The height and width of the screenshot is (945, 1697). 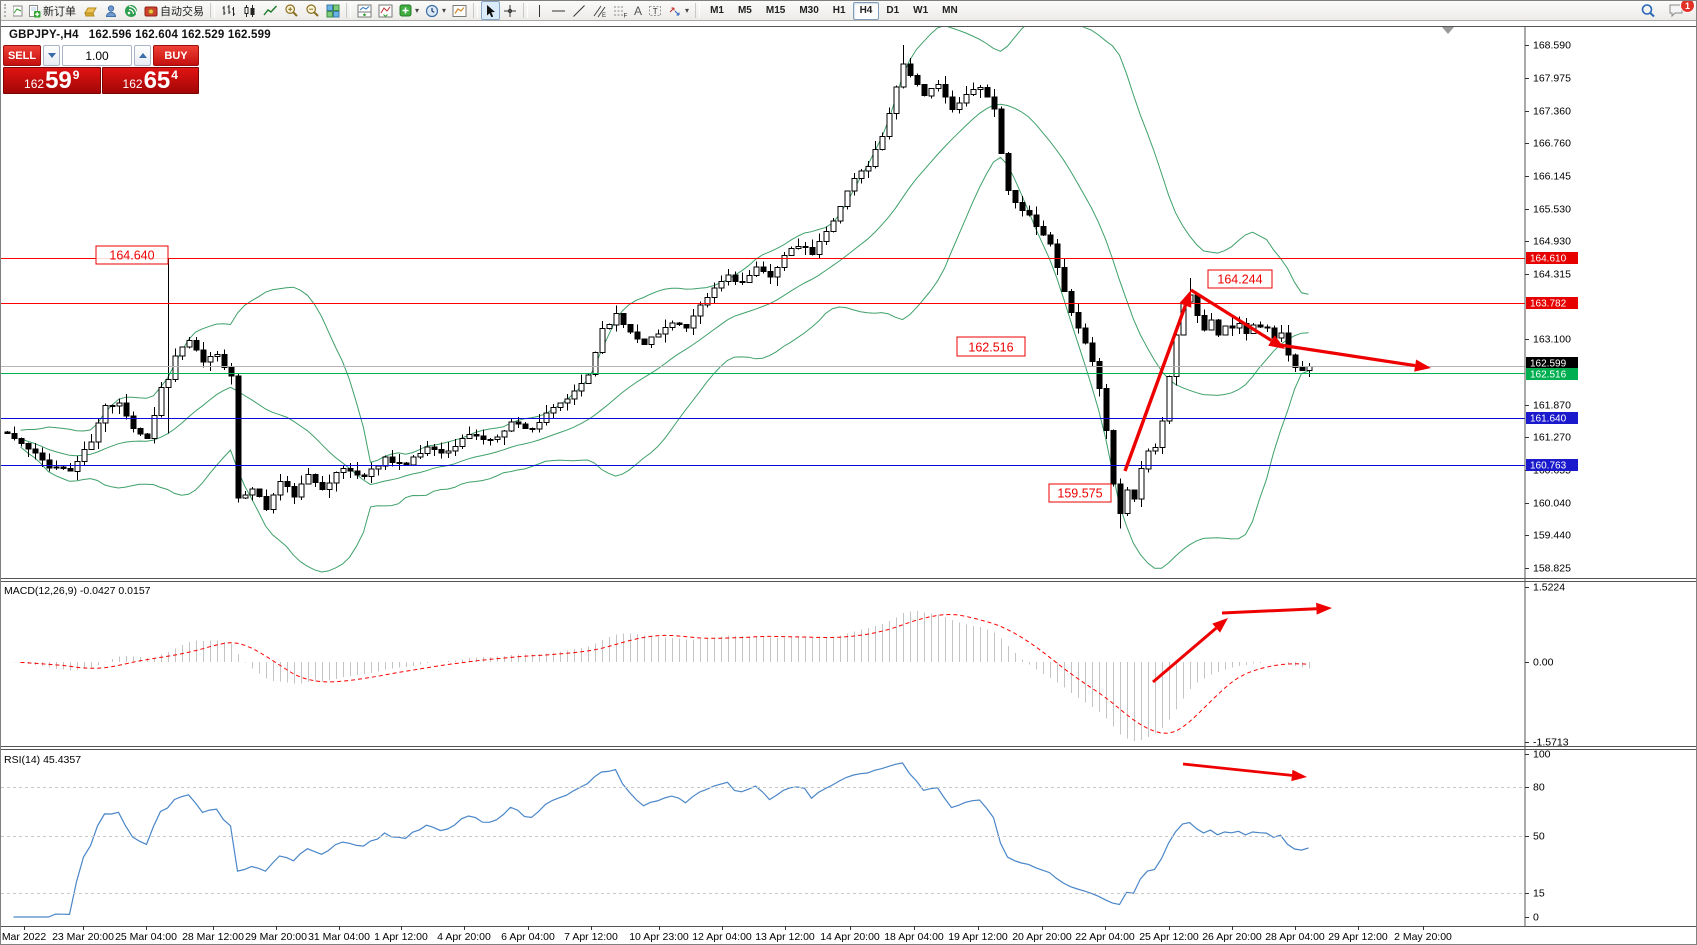 I want to click on period-clock-button: ▾, so click(x=435, y=10).